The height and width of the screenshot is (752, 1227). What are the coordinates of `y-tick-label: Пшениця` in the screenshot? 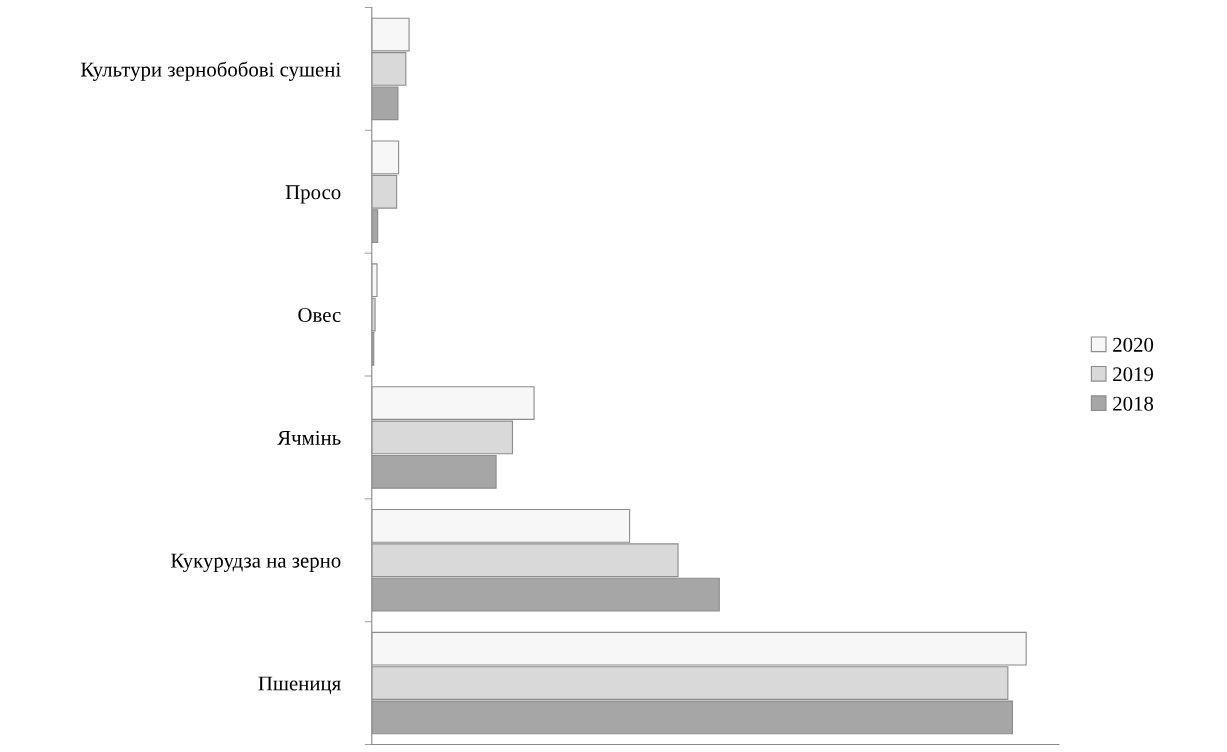 It's located at (299, 685).